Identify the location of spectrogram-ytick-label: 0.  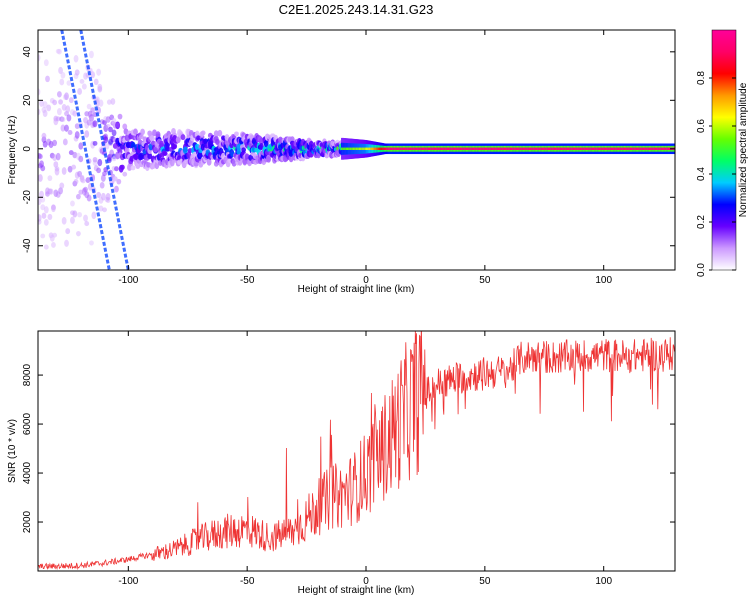
(27, 149).